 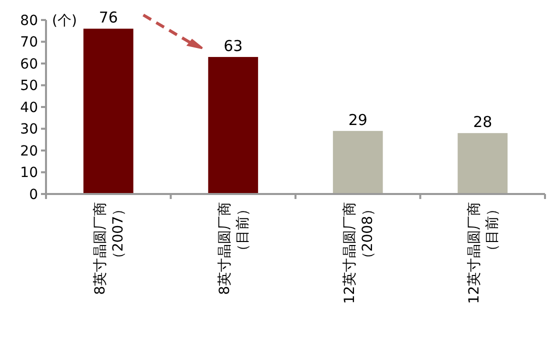 I want to click on y-tick-label: 20, so click(x=29, y=151).